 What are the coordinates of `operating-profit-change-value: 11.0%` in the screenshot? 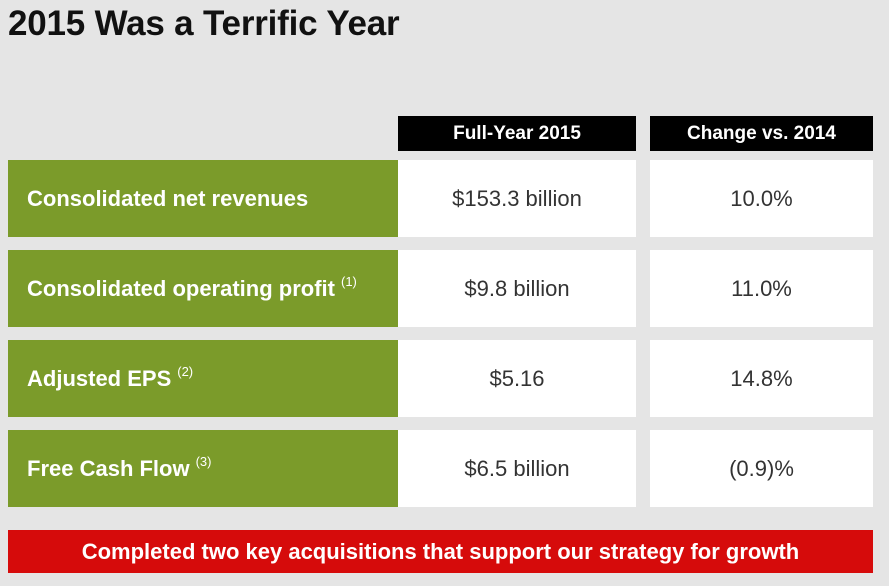 It's located at (761, 288).